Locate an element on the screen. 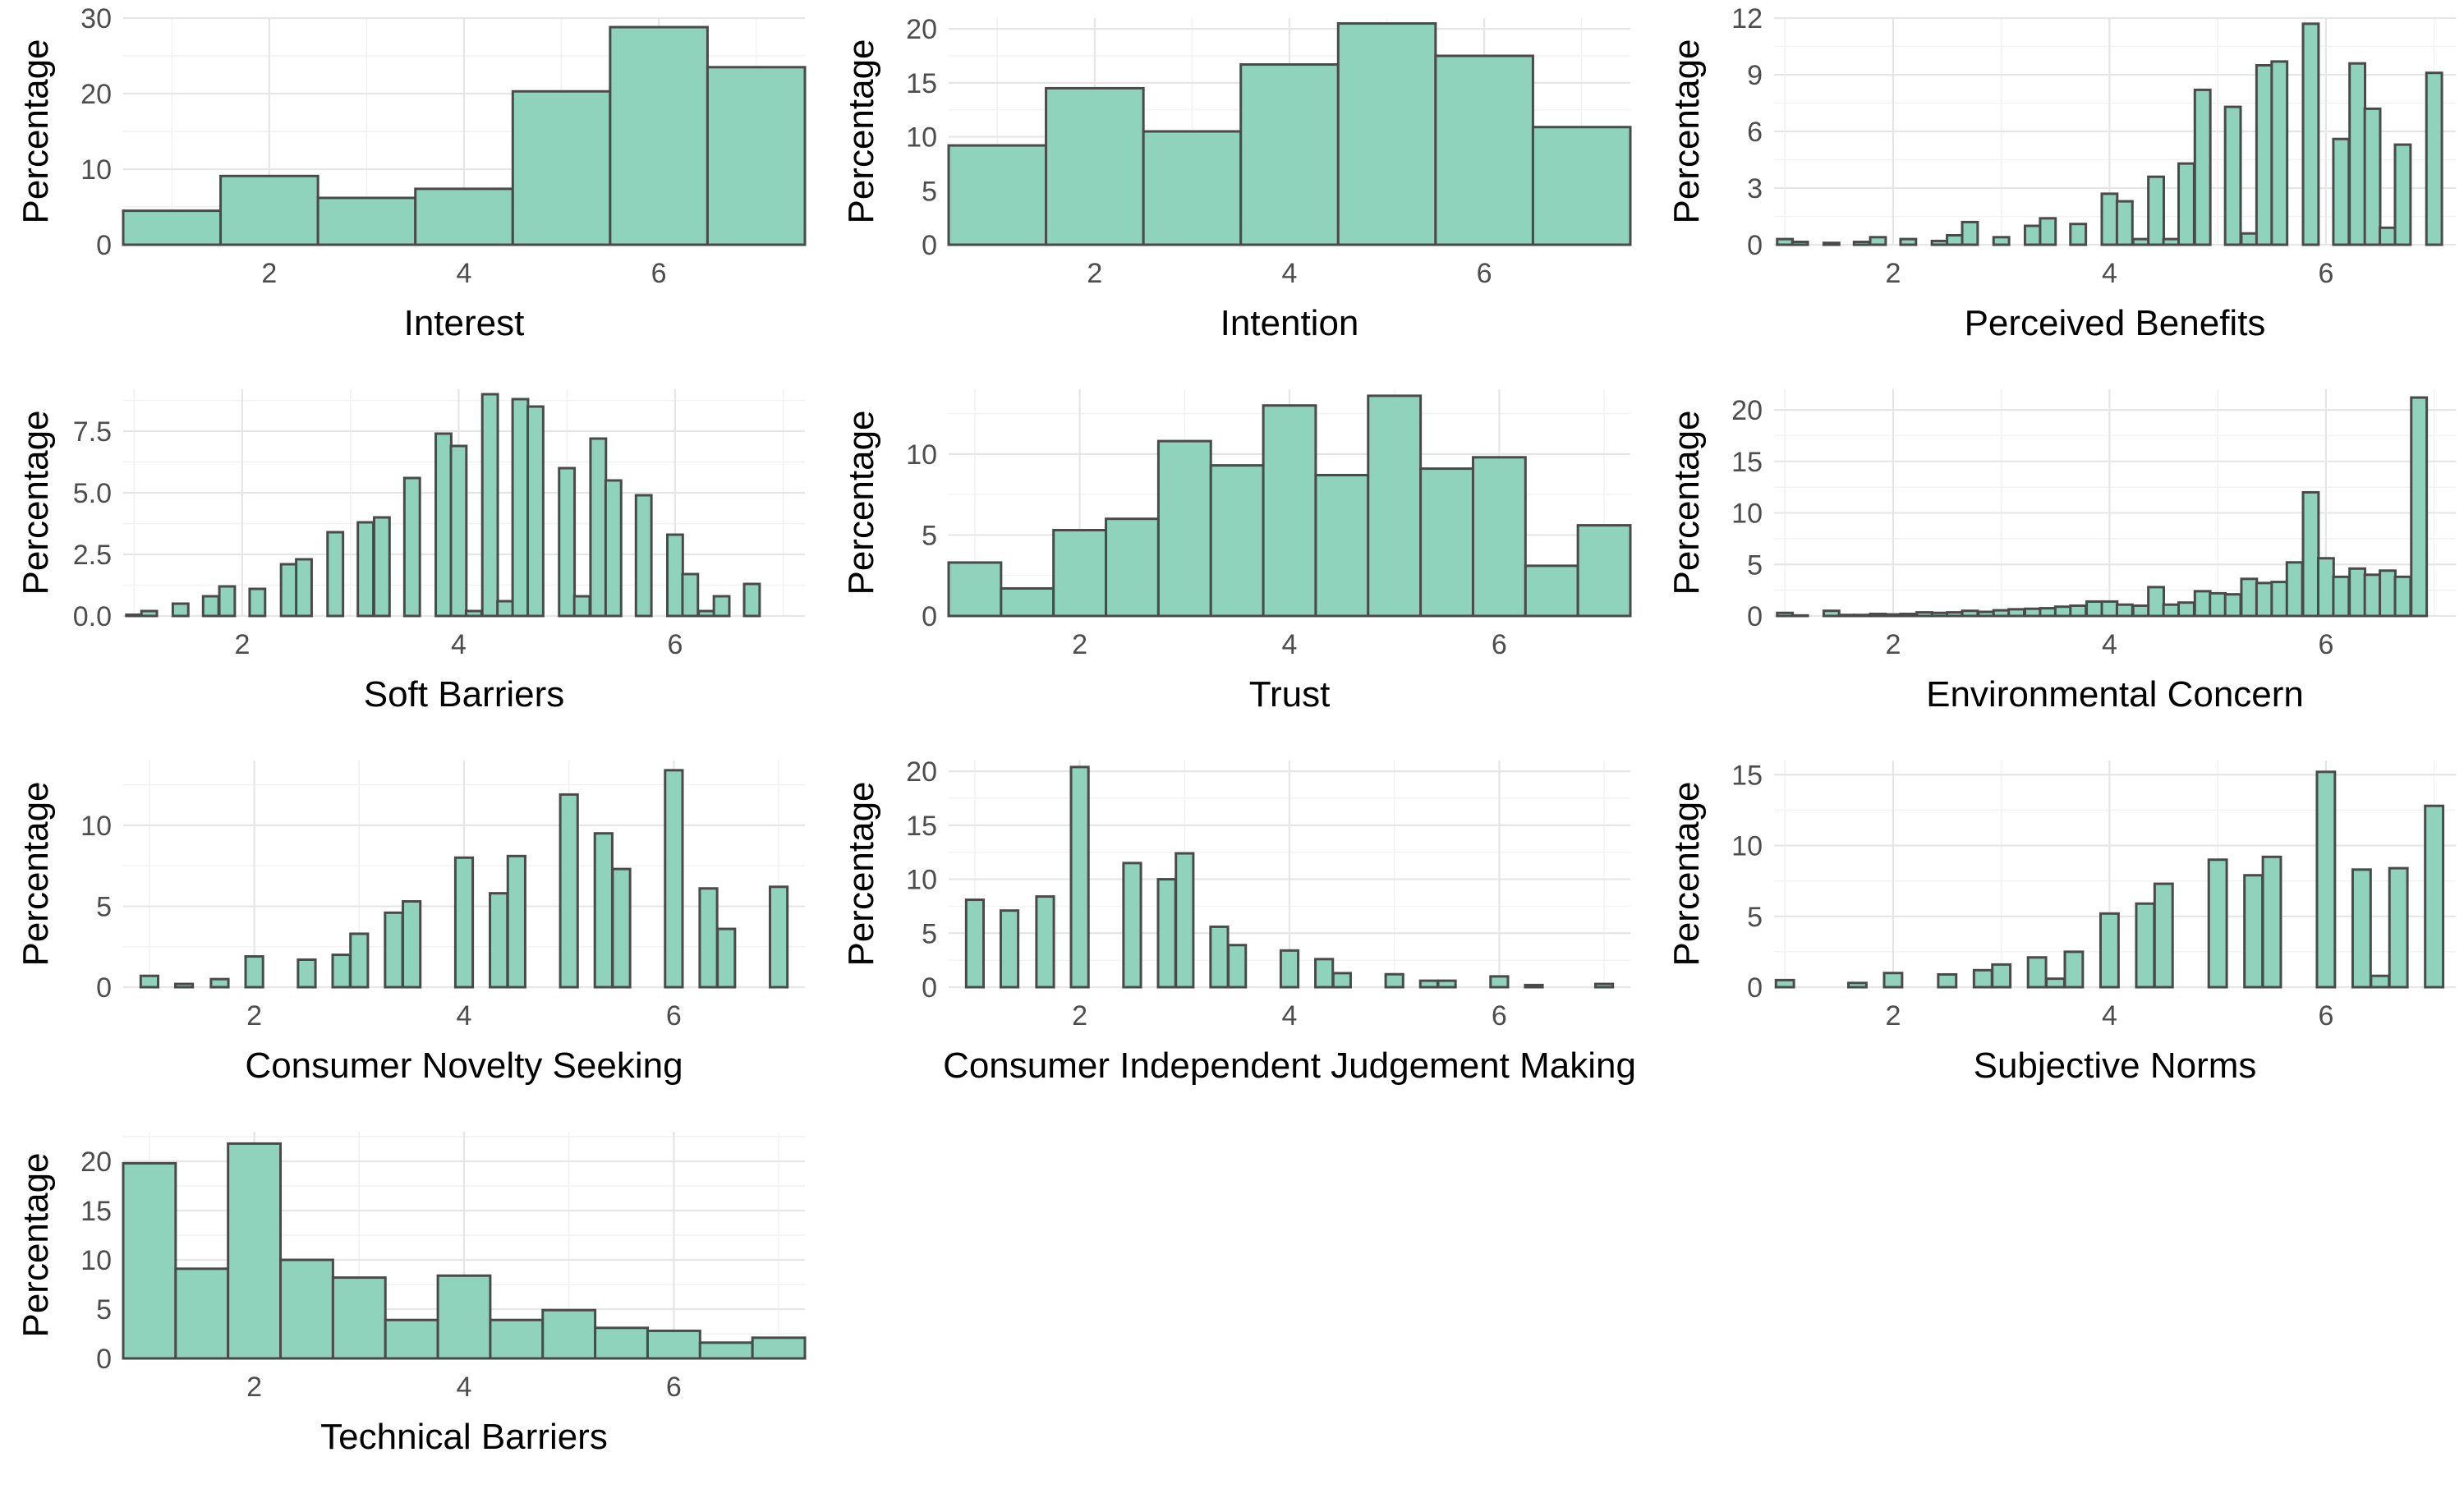 This screenshot has height=1489, width=2464. y-tick-label: 0.0 is located at coordinates (92, 616).